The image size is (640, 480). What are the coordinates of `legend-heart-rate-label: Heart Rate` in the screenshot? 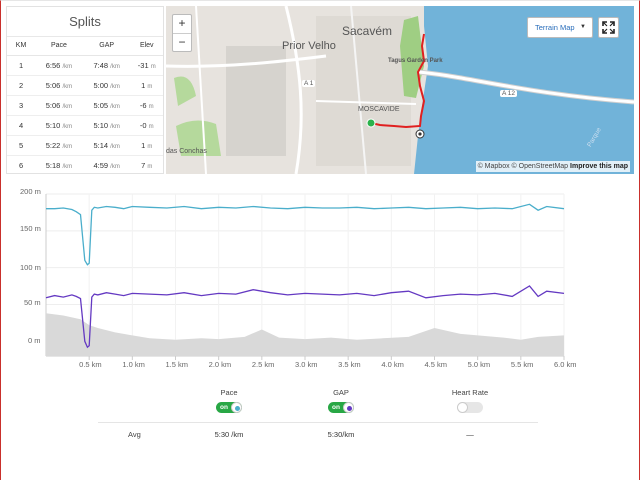 It's located at (470, 392).